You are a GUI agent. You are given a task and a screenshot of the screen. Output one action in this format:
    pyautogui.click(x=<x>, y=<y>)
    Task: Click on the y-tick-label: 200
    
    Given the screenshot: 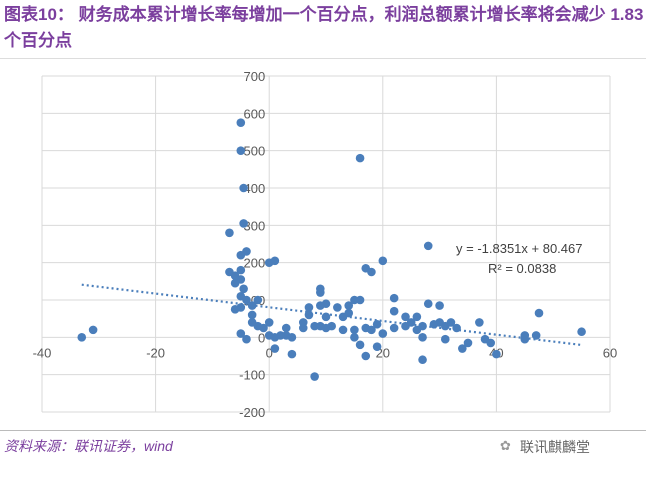 What is the action you would take?
    pyautogui.click(x=254, y=263)
    